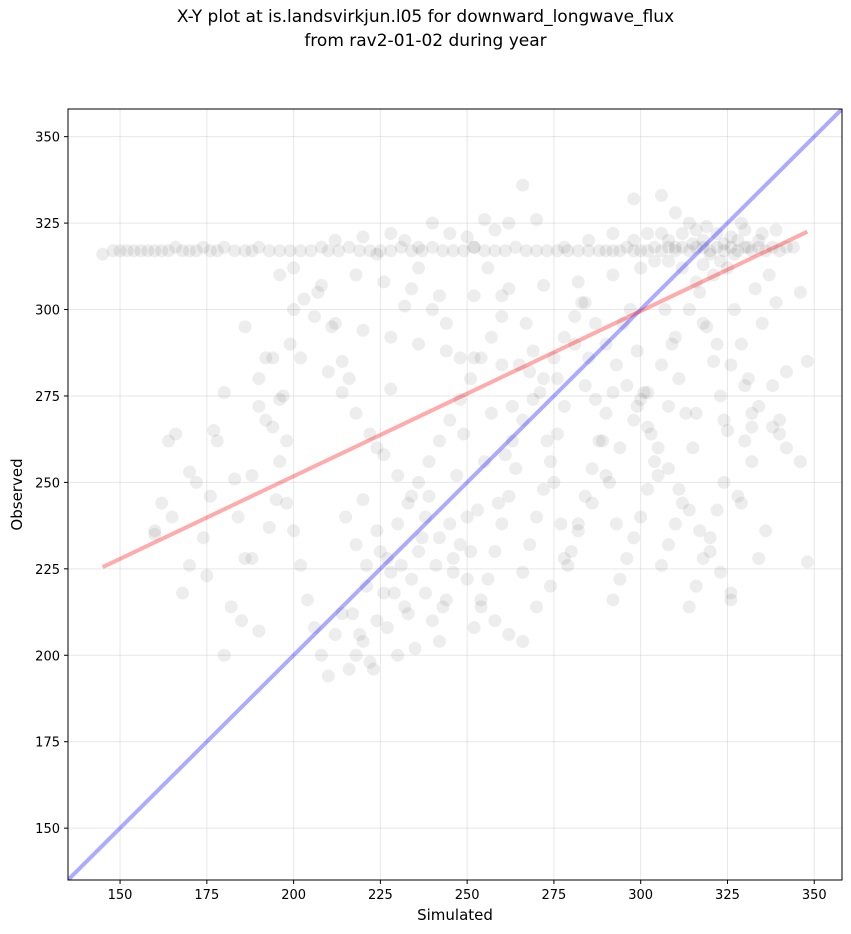 The width and height of the screenshot is (851, 934). Describe the element at coordinates (814, 895) in the screenshot. I see `x-tick-label: 350` at that location.